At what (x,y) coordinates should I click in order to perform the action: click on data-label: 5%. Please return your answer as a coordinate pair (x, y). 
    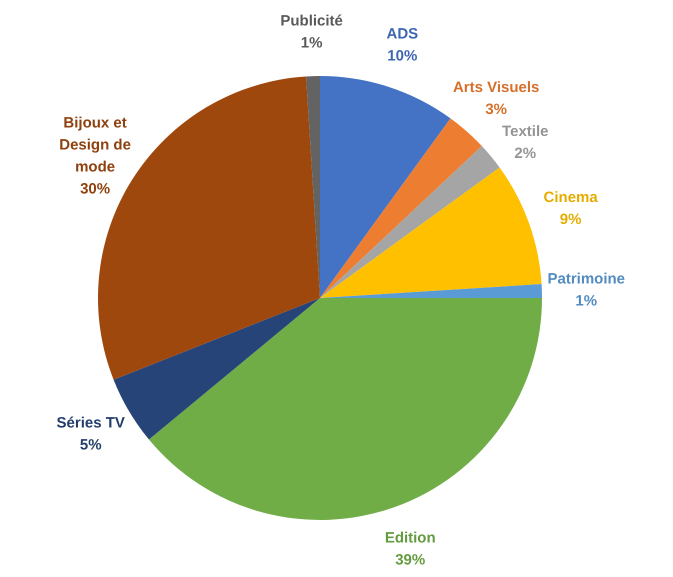
    Looking at the image, I should click on (91, 445).